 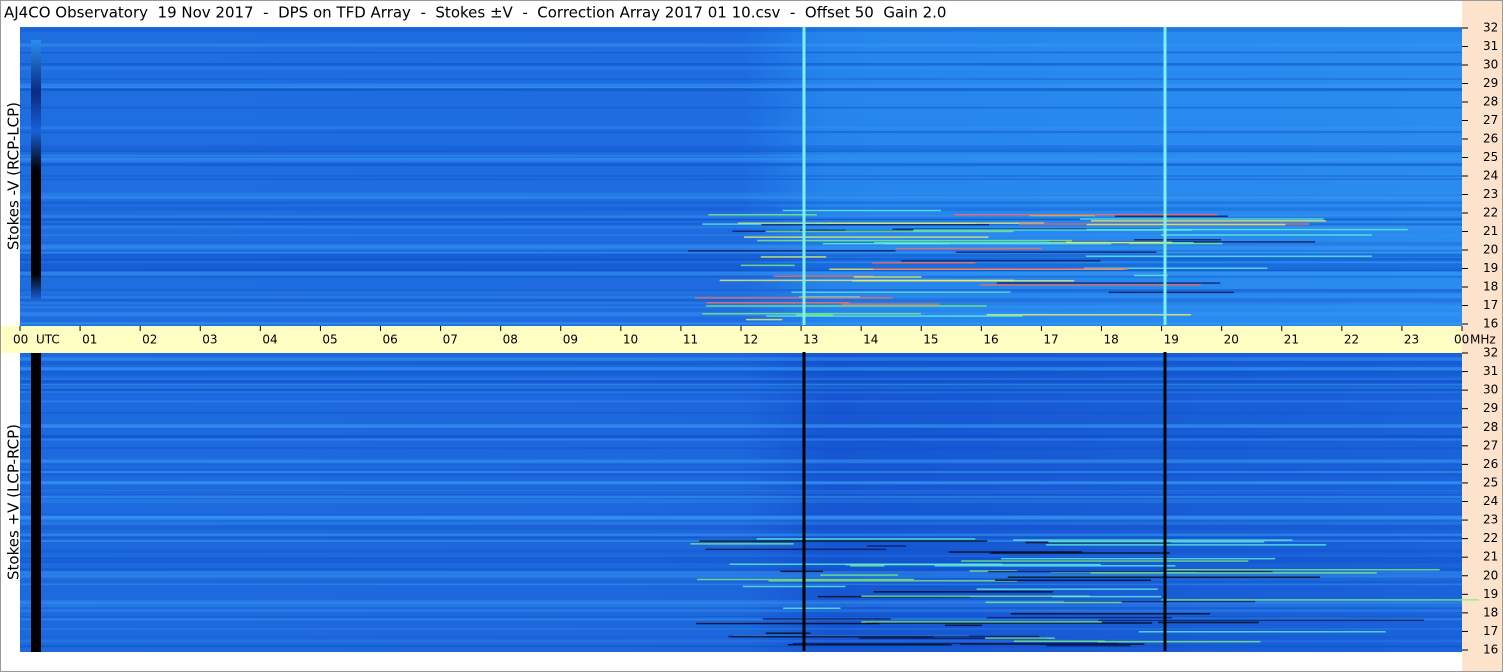 I want to click on y-tick-label: 27, so click(x=1490, y=120).